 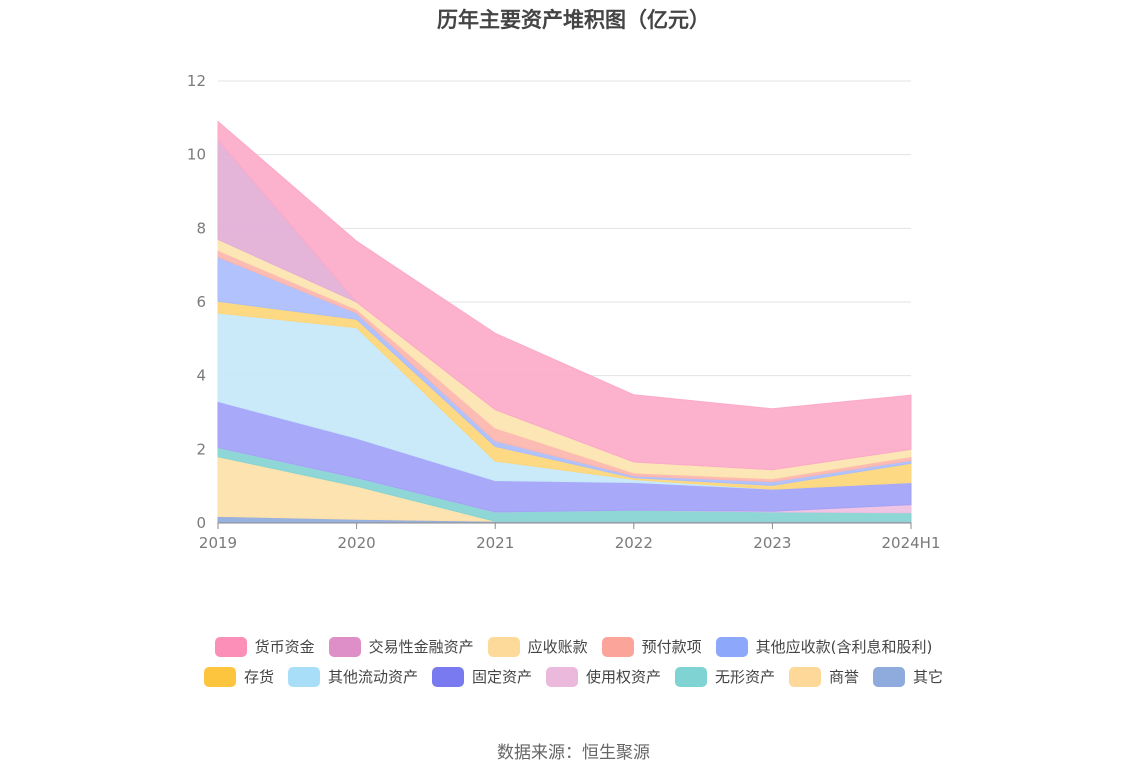 What do you see at coordinates (772, 543) in the screenshot?
I see `x-tick-label: 2023` at bounding box center [772, 543].